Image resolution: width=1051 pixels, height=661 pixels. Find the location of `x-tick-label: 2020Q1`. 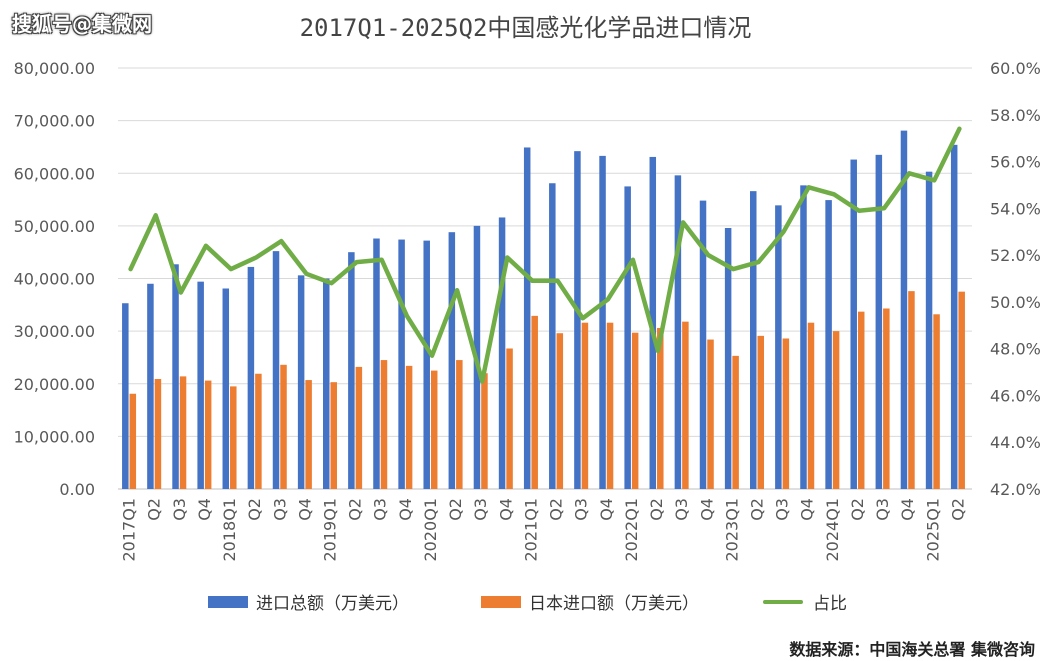

x-tick-label: 2020Q1 is located at coordinates (430, 530).